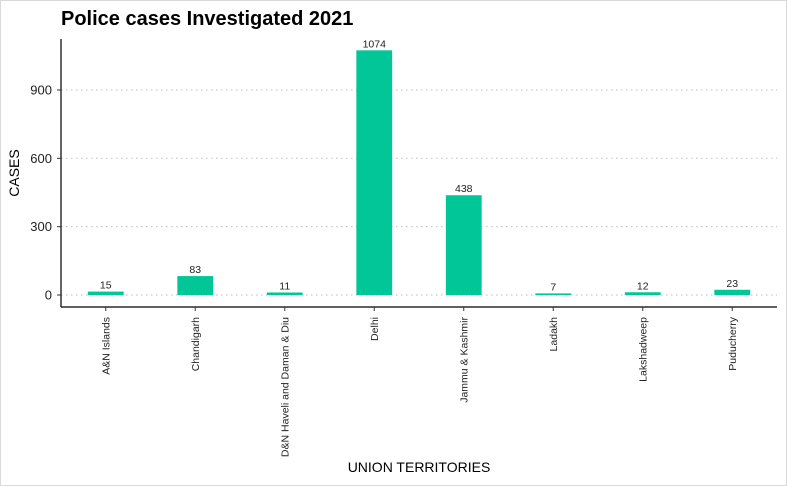 This screenshot has height=486, width=787. Describe the element at coordinates (554, 334) in the screenshot. I see `x-tick-label: Ladakh` at that location.